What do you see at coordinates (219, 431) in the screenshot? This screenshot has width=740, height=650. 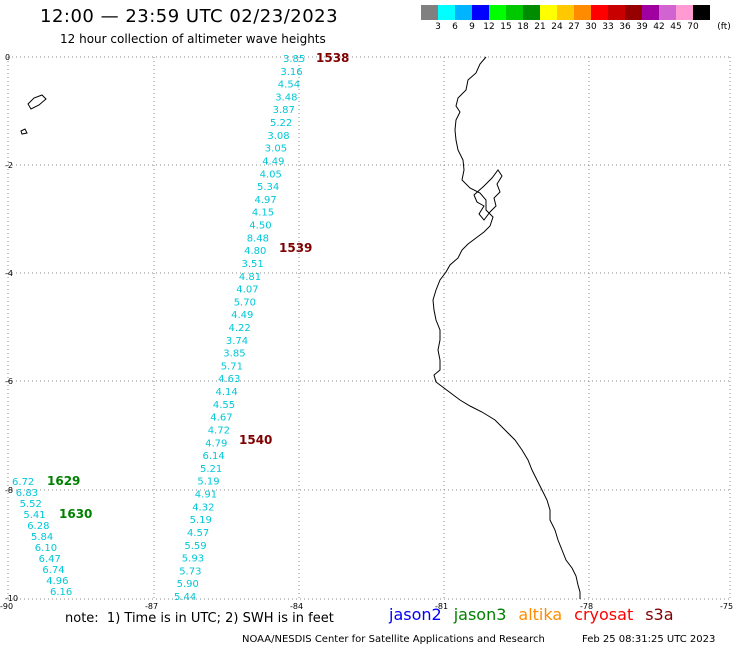 I see `swh-value: 4.72` at bounding box center [219, 431].